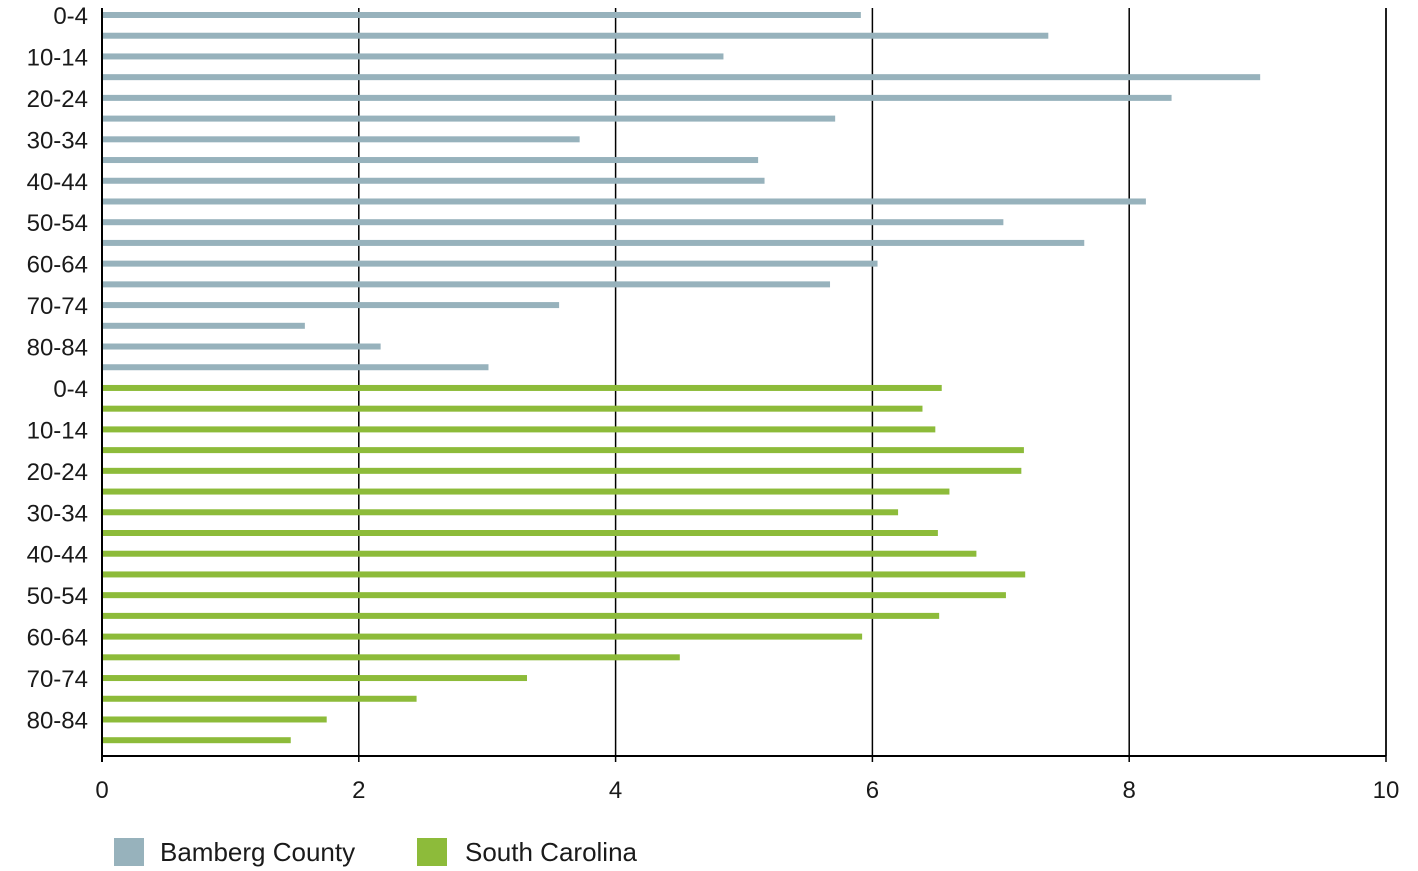  Describe the element at coordinates (196, 740) in the screenshot. I see `bar-south-carolina-85+` at that location.